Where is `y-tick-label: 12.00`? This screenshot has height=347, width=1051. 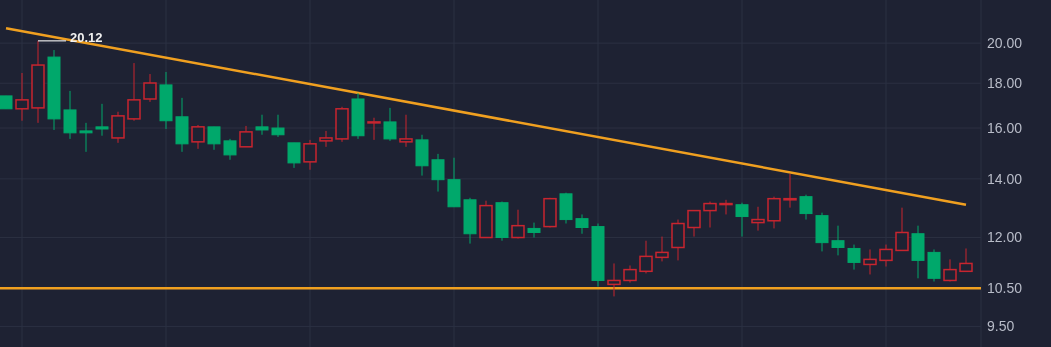
y-tick-label: 12.00 is located at coordinates (1005, 237).